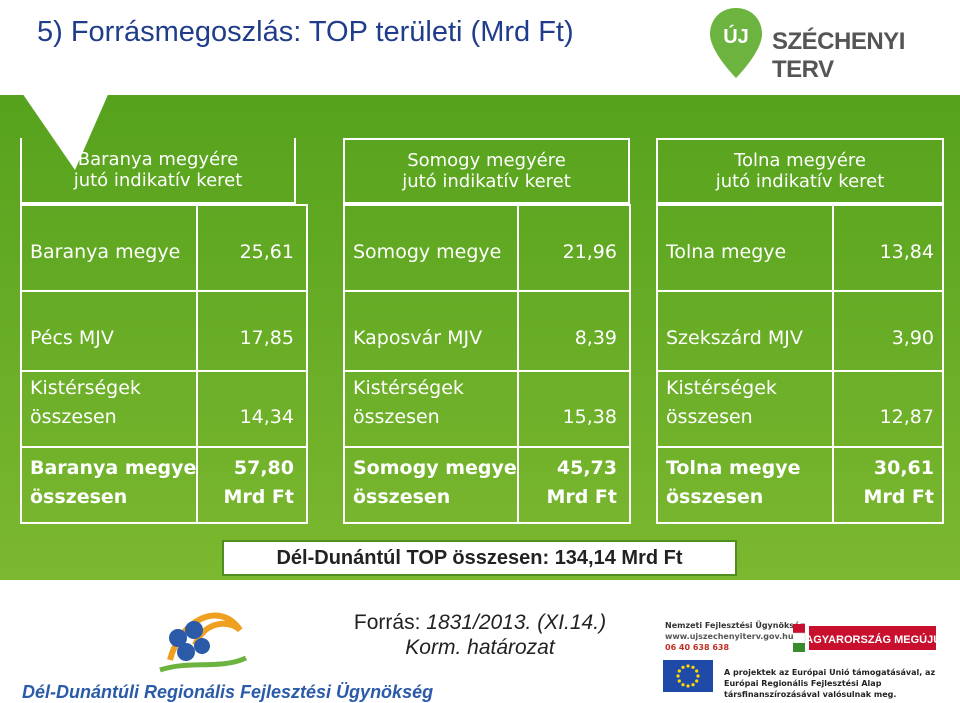 The width and height of the screenshot is (960, 703). Describe the element at coordinates (581, 482) in the screenshot. I see `total-value: 45,73 Mrd Ft` at that location.